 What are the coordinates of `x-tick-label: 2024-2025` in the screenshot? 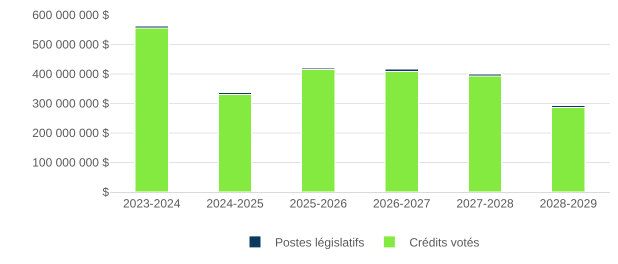 It's located at (235, 203).